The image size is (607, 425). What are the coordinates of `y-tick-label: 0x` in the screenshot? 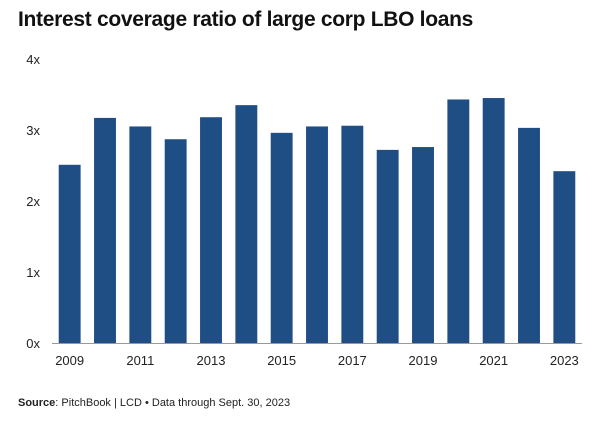 It's located at (33, 343).